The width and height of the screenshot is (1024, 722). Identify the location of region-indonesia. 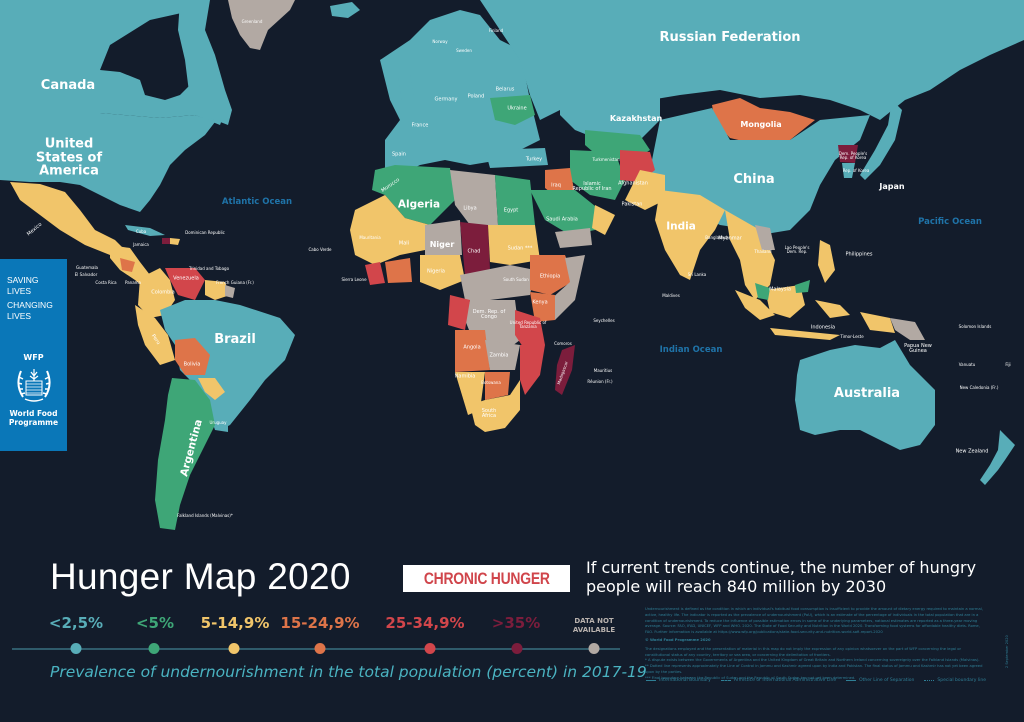
(792, 312).